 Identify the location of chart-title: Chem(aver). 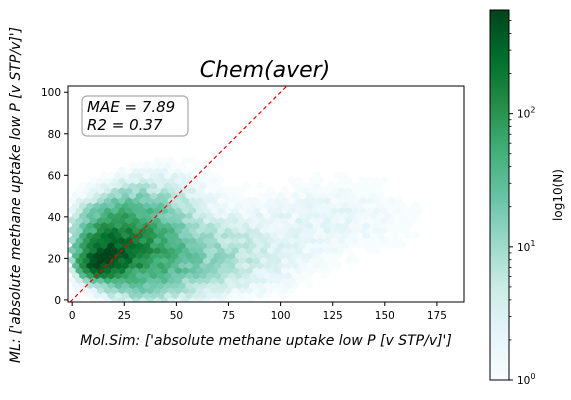
(265, 70).